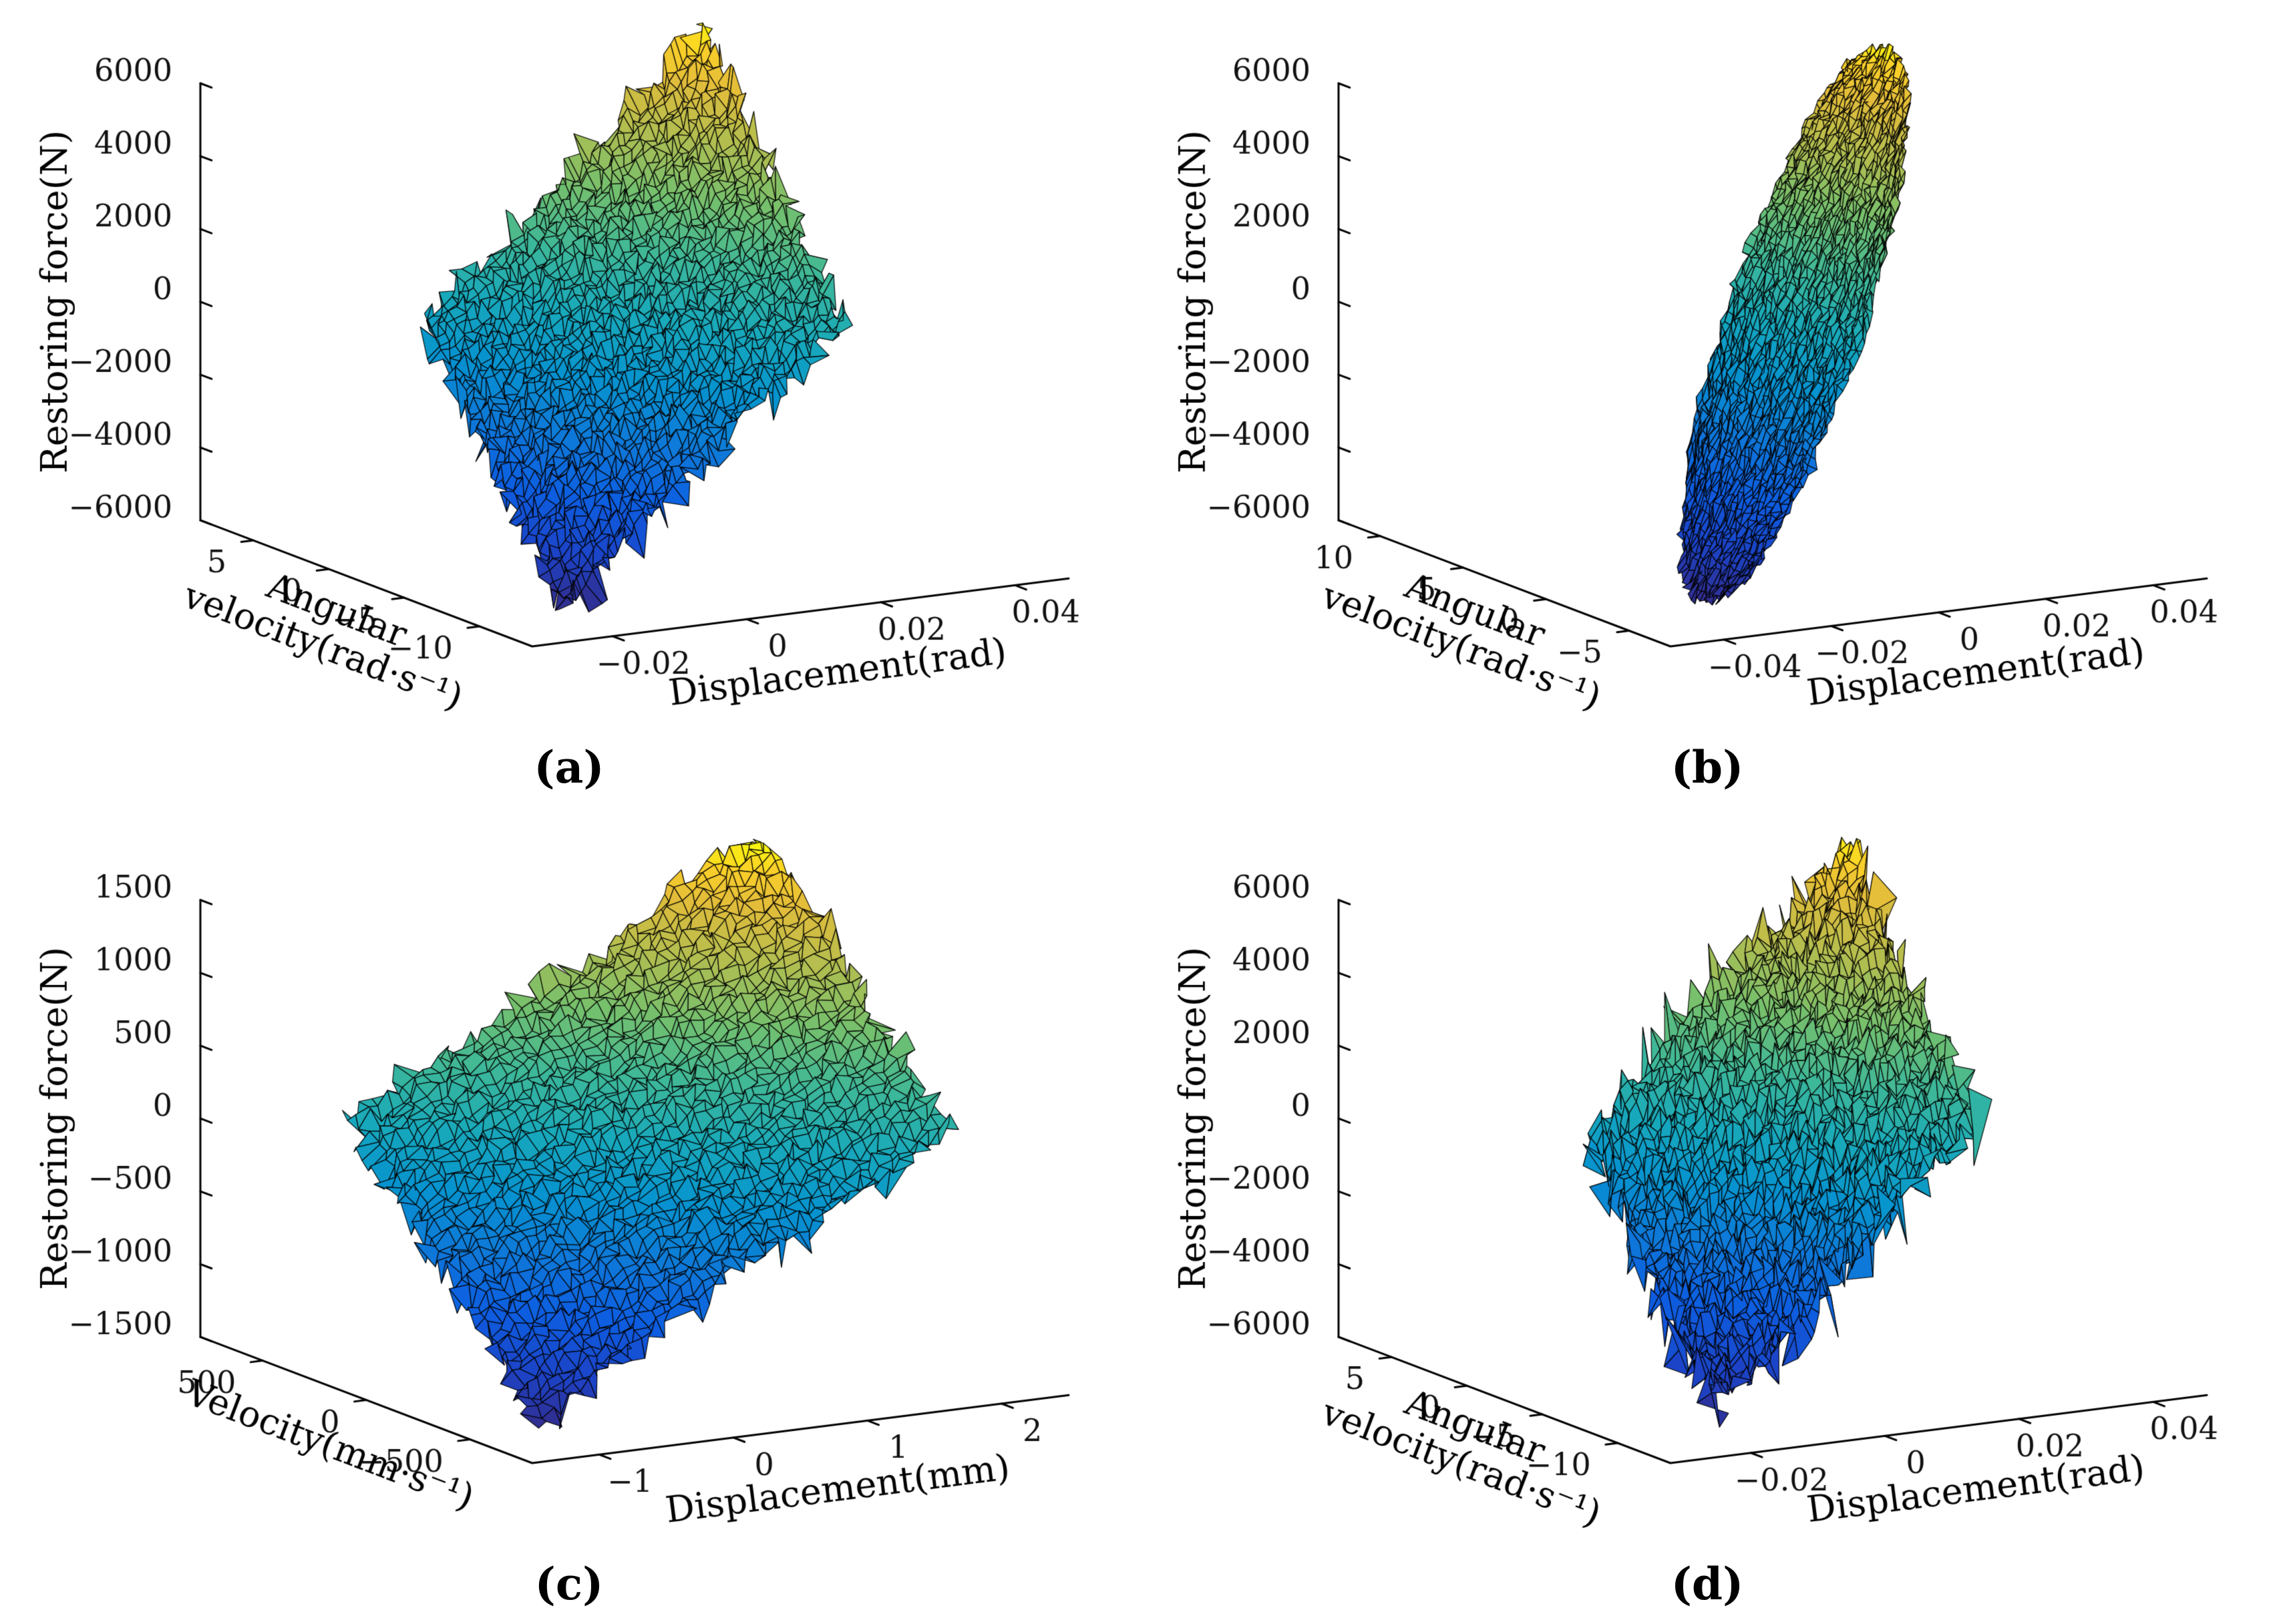 This screenshot has height=1624, width=2277. What do you see at coordinates (569, 767) in the screenshot?
I see `caption-a: (a)` at bounding box center [569, 767].